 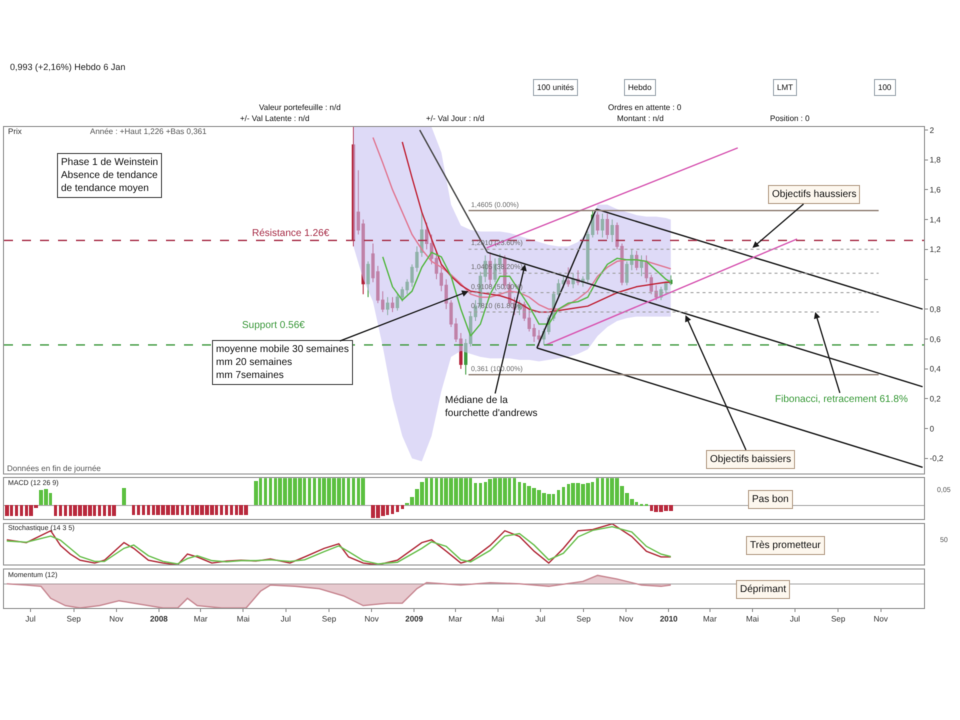 I want to click on annotation: Très prometteur, so click(x=786, y=545).